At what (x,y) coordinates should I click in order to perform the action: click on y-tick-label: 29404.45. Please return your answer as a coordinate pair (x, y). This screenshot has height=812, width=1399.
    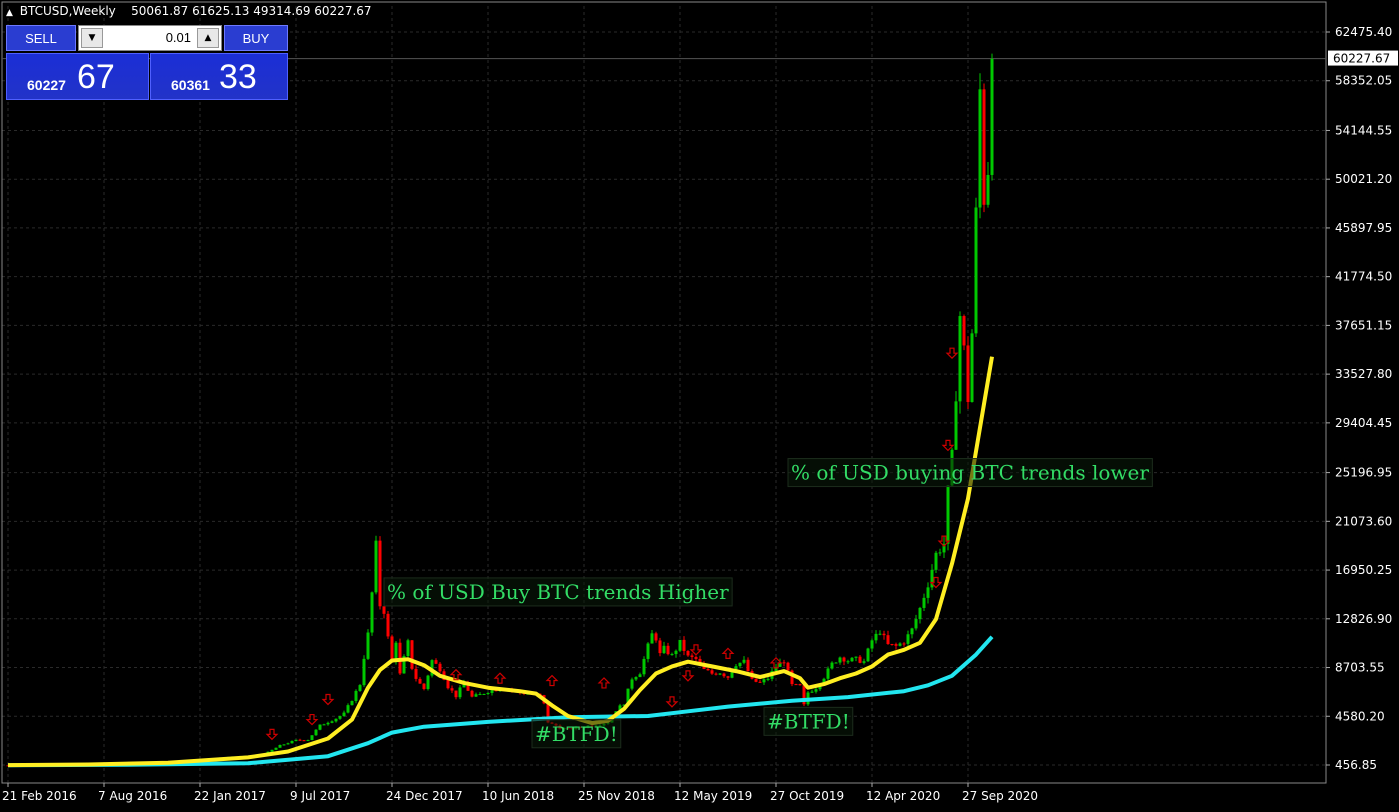
    Looking at the image, I should click on (1363, 423).